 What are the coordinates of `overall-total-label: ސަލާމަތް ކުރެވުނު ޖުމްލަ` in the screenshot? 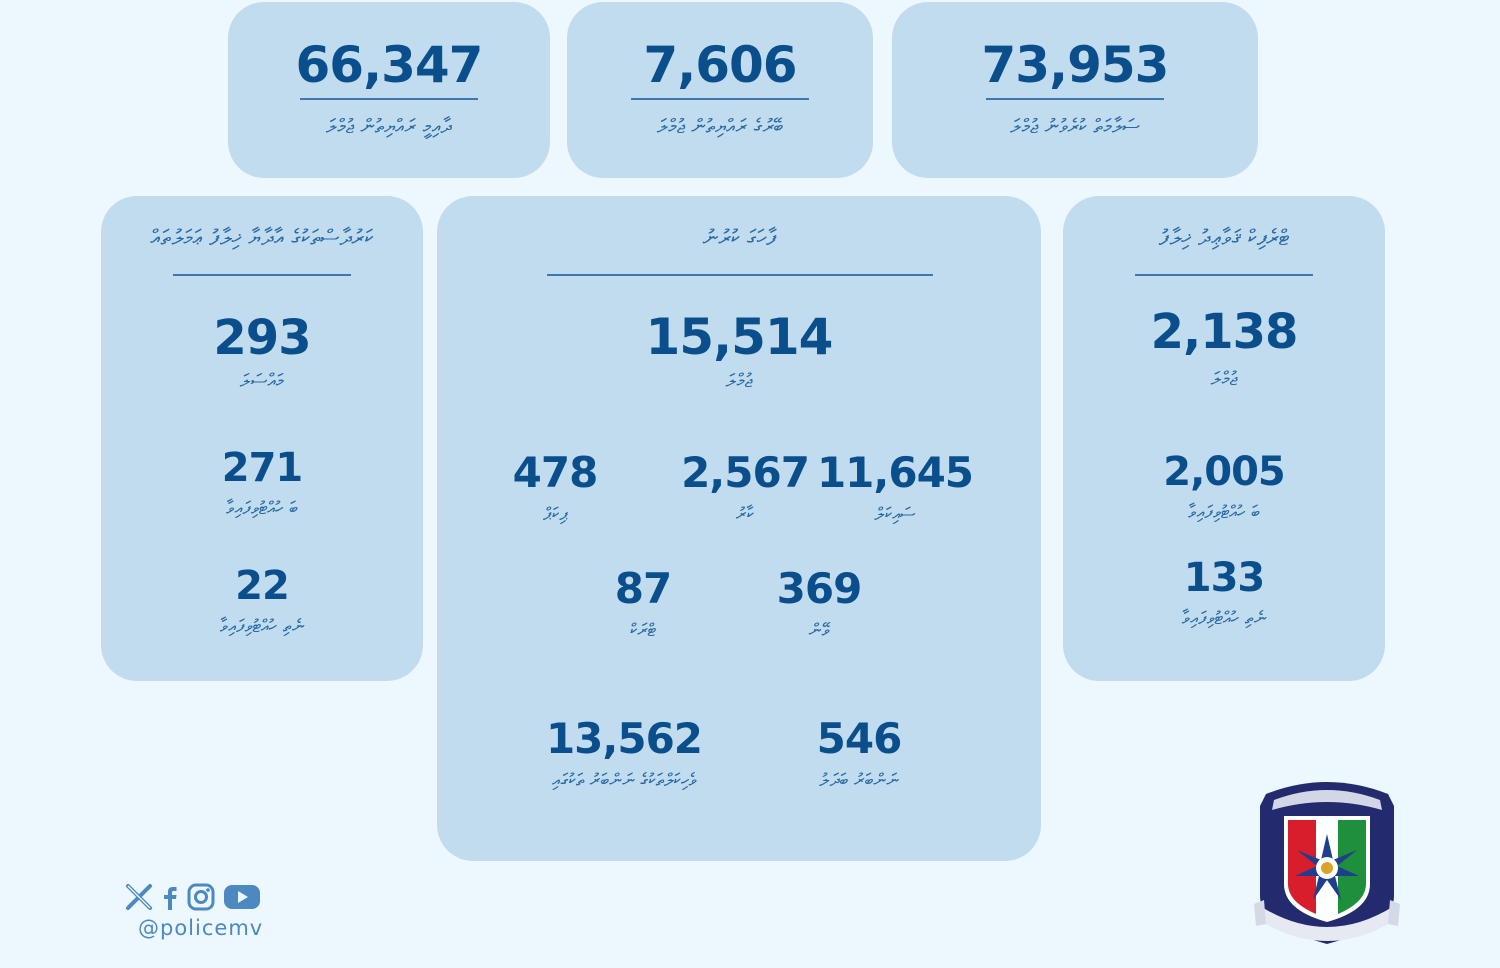 It's located at (1075, 126).